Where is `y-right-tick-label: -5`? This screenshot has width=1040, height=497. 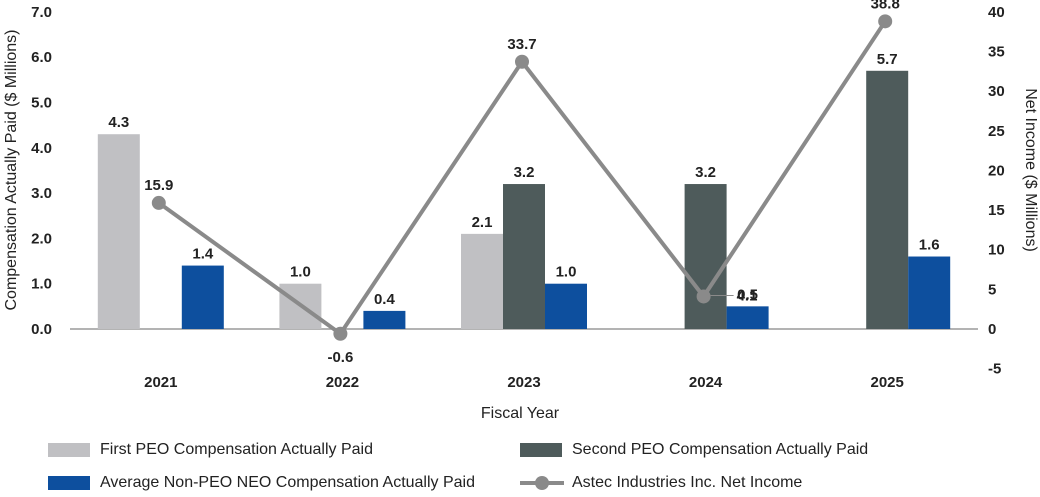 y-right-tick-label: -5 is located at coordinates (994, 369).